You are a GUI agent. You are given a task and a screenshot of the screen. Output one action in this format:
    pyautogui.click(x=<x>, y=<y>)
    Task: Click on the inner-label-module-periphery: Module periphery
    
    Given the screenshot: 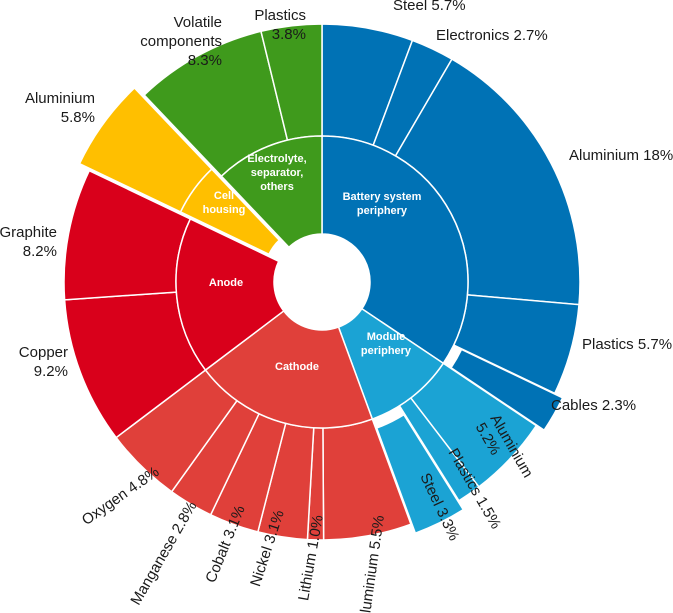 What is the action you would take?
    pyautogui.click(x=386, y=344)
    